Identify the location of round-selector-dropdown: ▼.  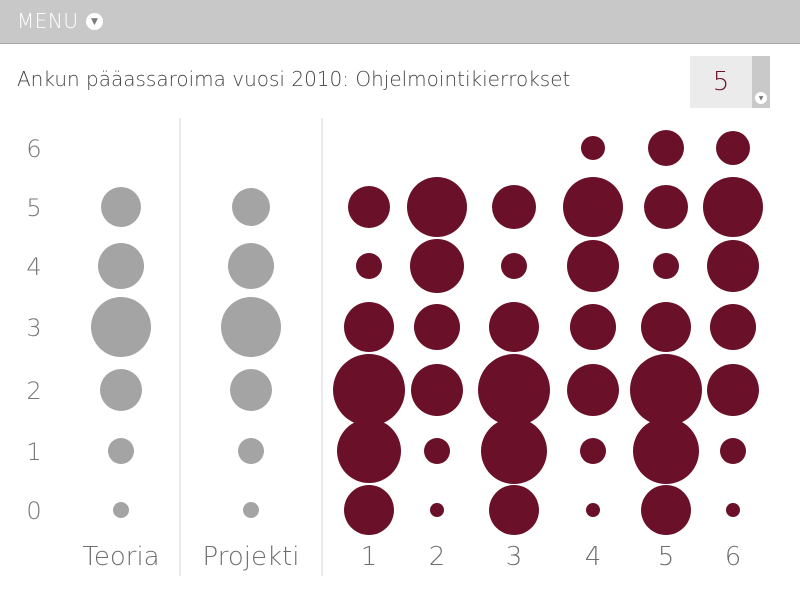
(761, 82).